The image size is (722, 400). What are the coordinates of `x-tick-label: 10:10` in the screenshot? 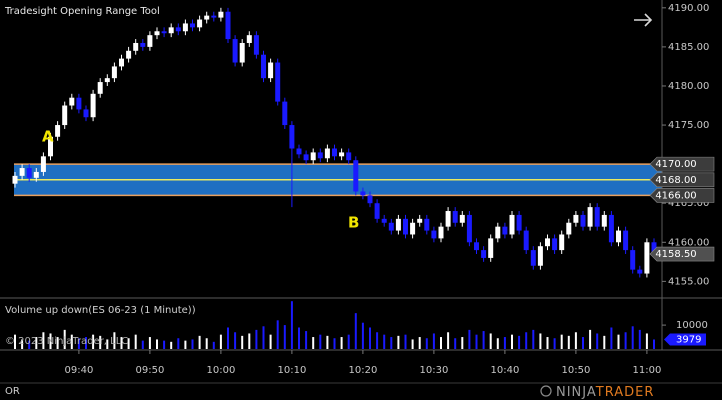 It's located at (291, 370).